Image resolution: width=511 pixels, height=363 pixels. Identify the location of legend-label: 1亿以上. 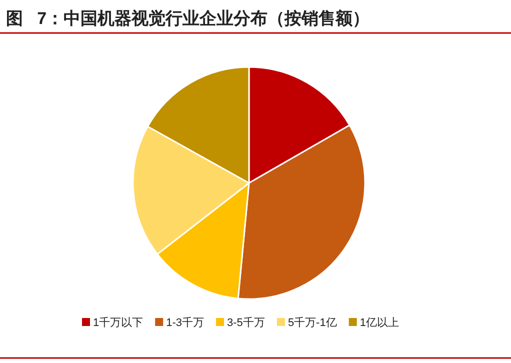
(379, 322).